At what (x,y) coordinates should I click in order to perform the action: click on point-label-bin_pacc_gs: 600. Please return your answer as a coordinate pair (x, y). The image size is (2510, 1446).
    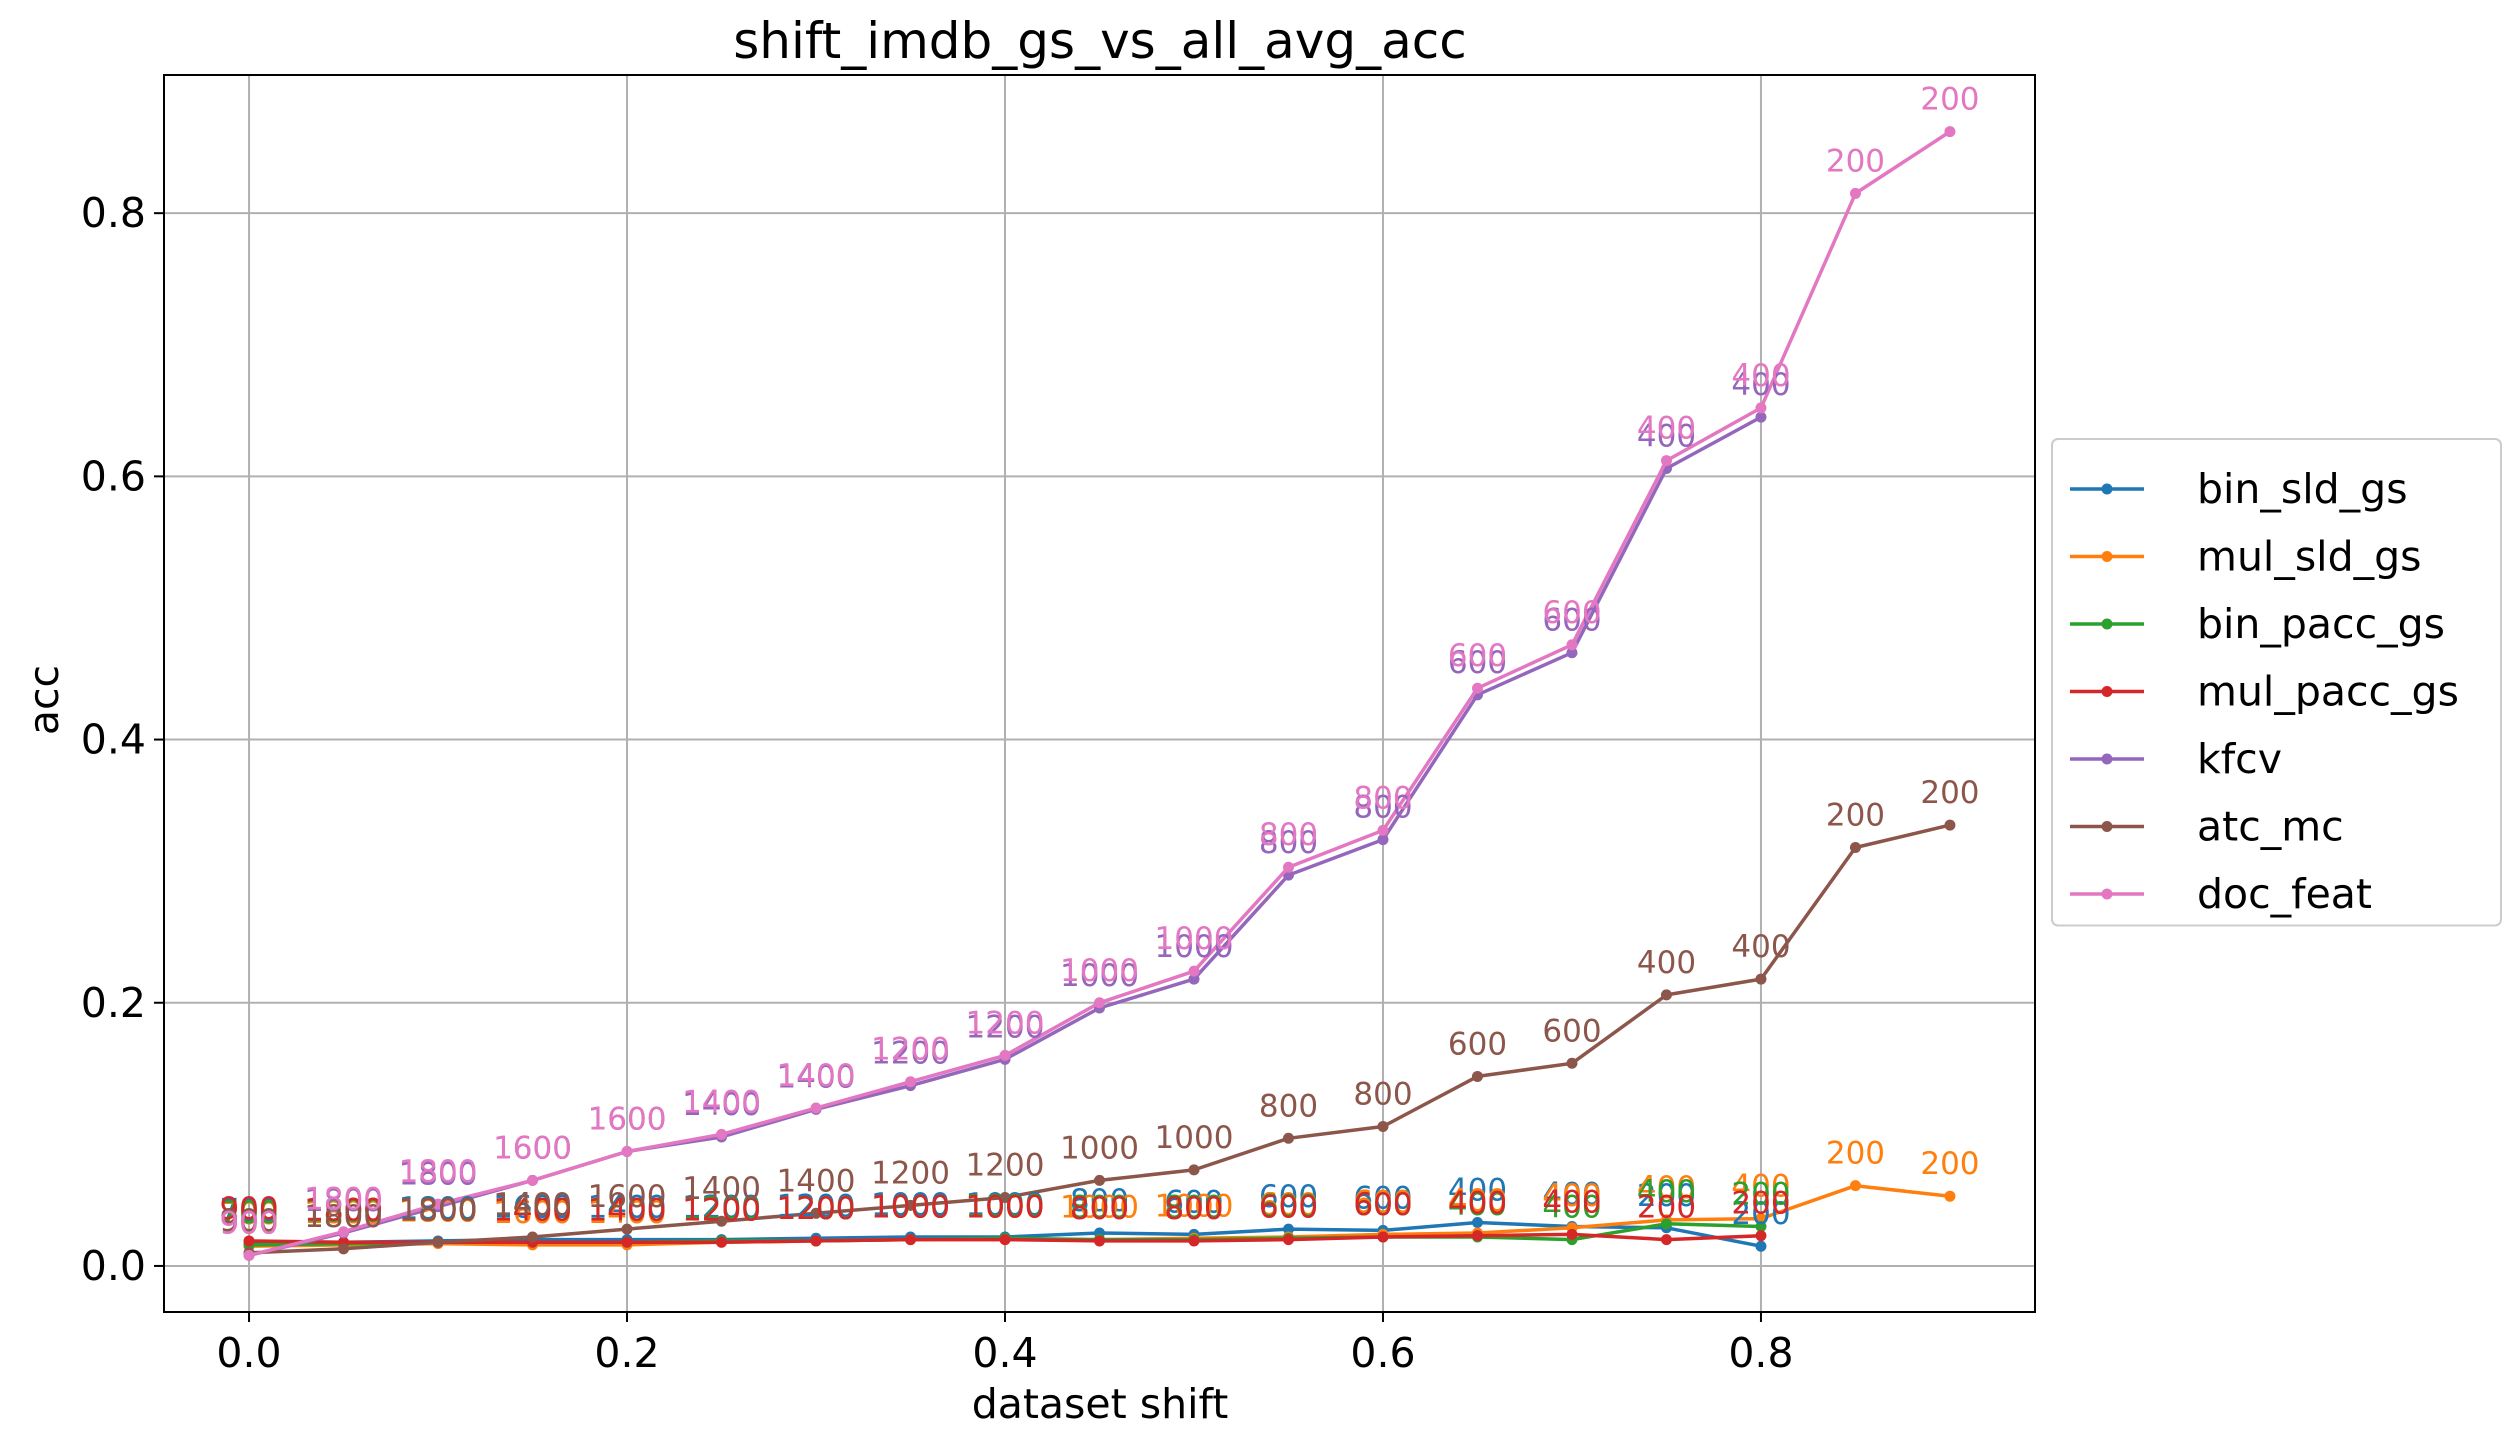
    Looking at the image, I should click on (1288, 1206).